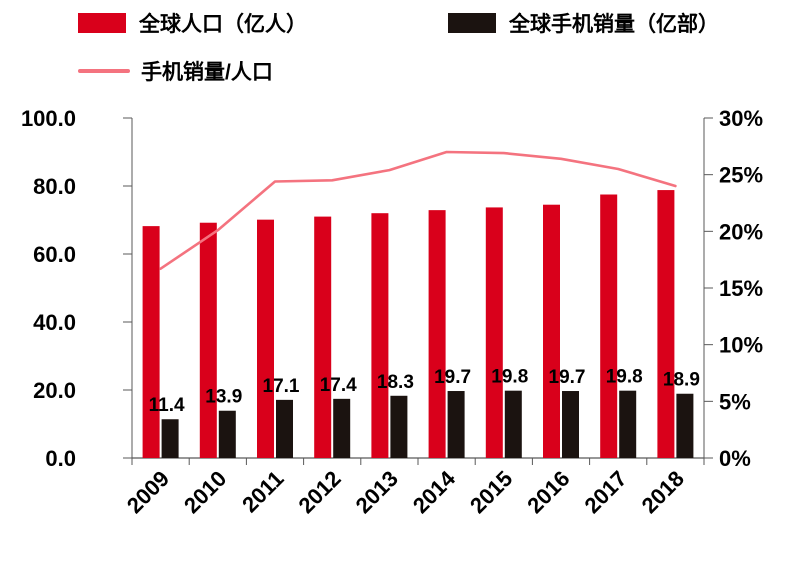 The height and width of the screenshot is (565, 800). I want to click on sales-bar-label: 18.3, so click(395, 382).